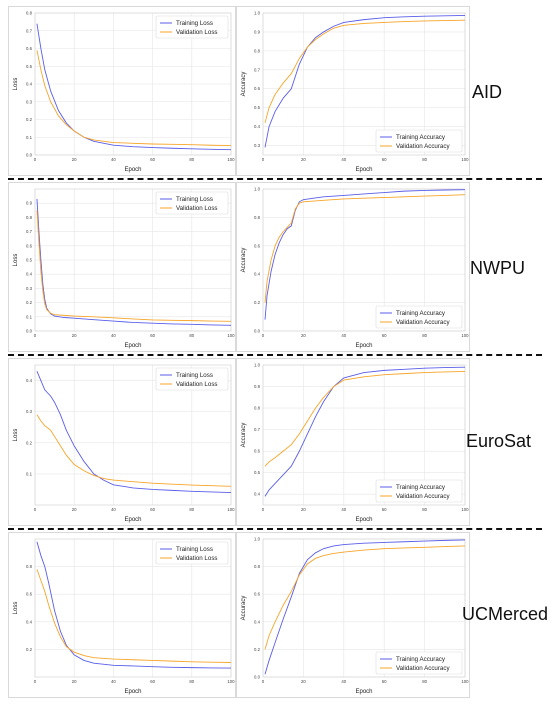  Describe the element at coordinates (465, 335) in the screenshot. I see `chart-3-x-tick-label: 100` at that location.